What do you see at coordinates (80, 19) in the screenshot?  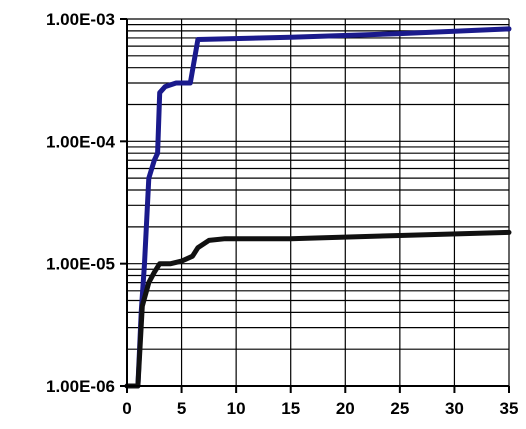 I see `y-tick-label: 1.00E-03` at bounding box center [80, 19].